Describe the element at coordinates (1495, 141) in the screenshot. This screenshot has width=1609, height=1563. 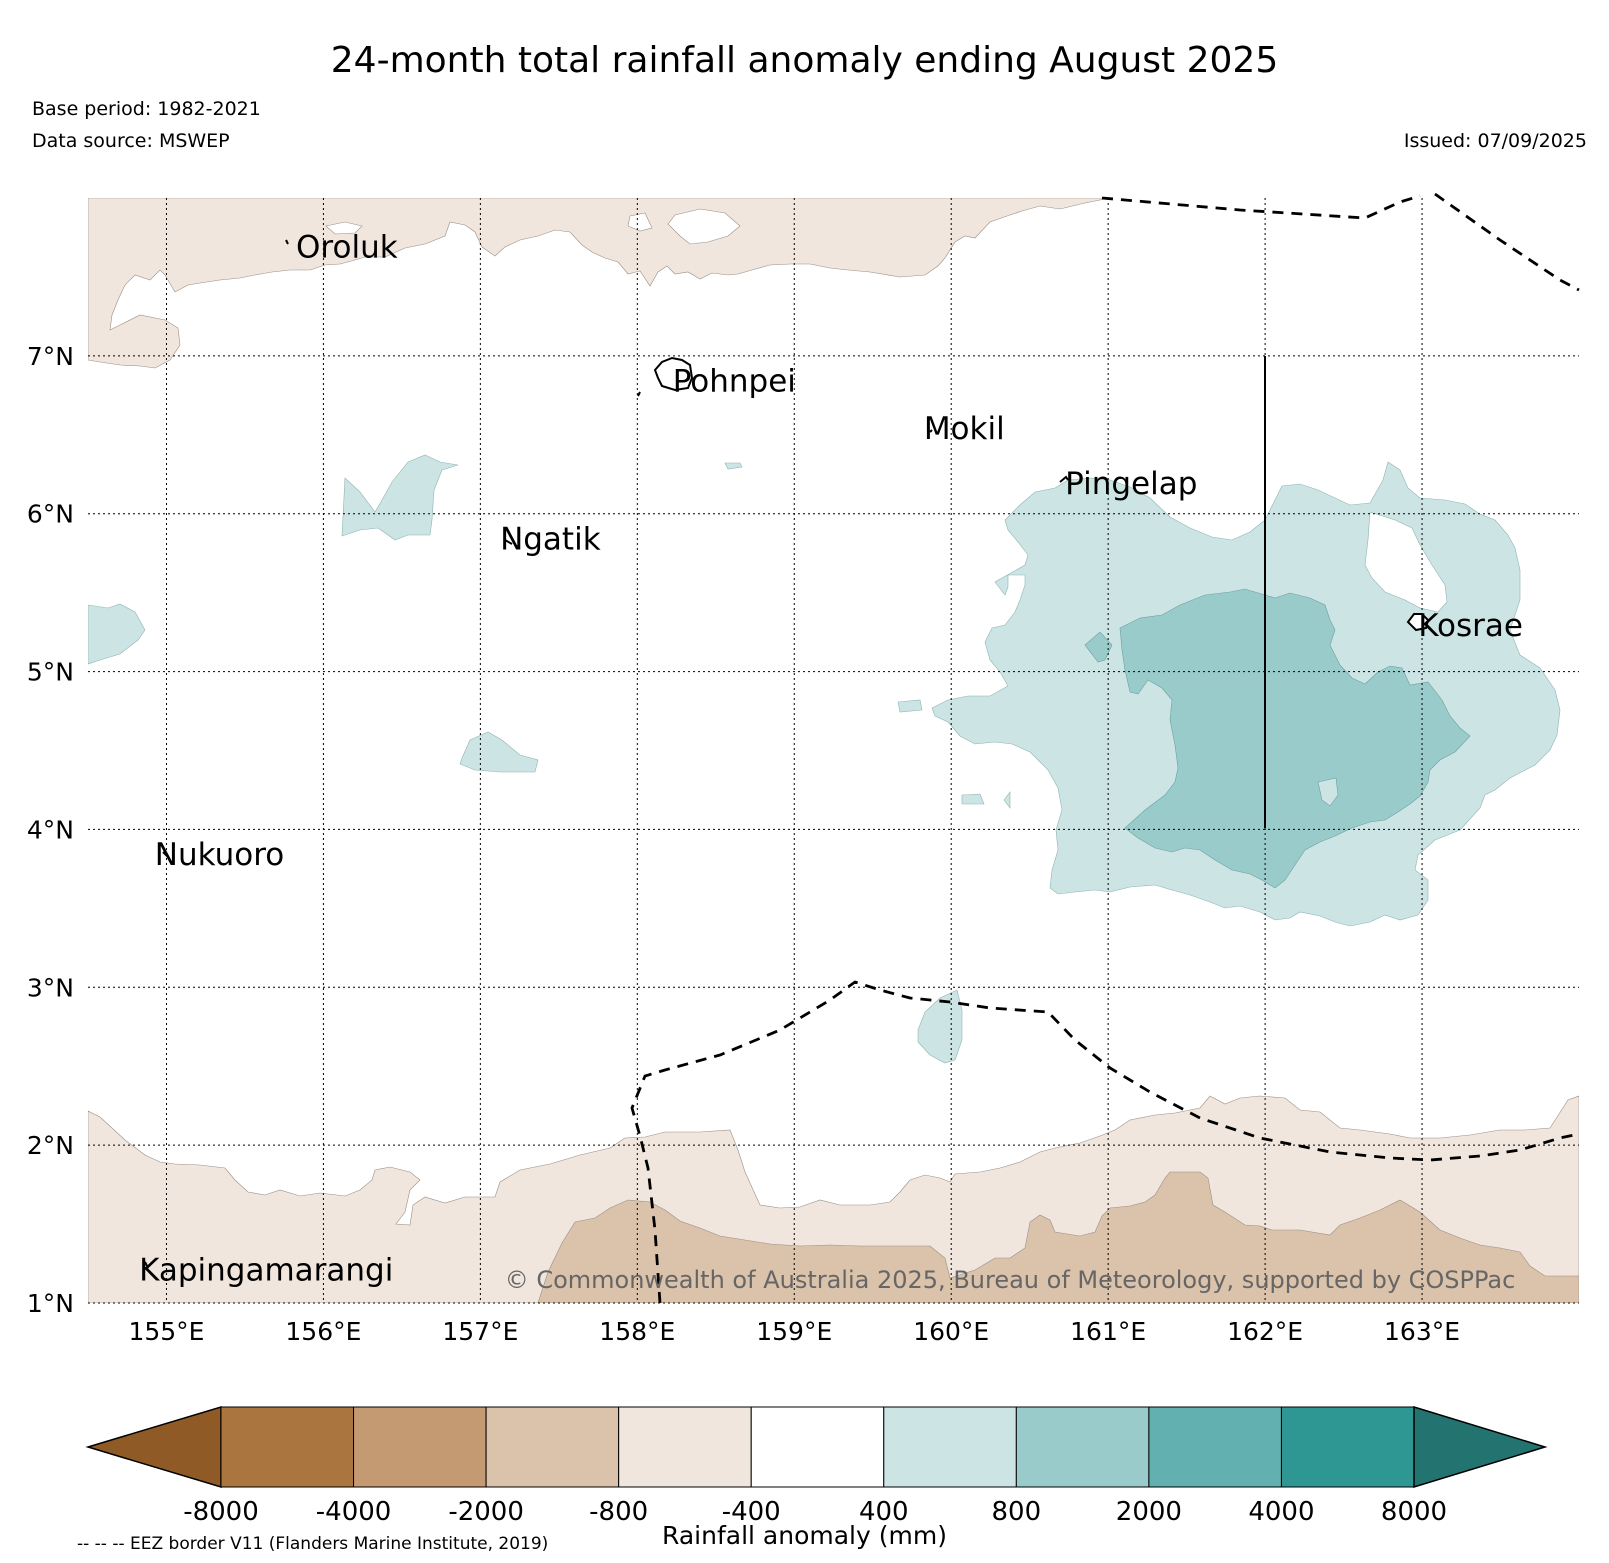
I see `issued-date: Issued: 07/09/2025` at that location.